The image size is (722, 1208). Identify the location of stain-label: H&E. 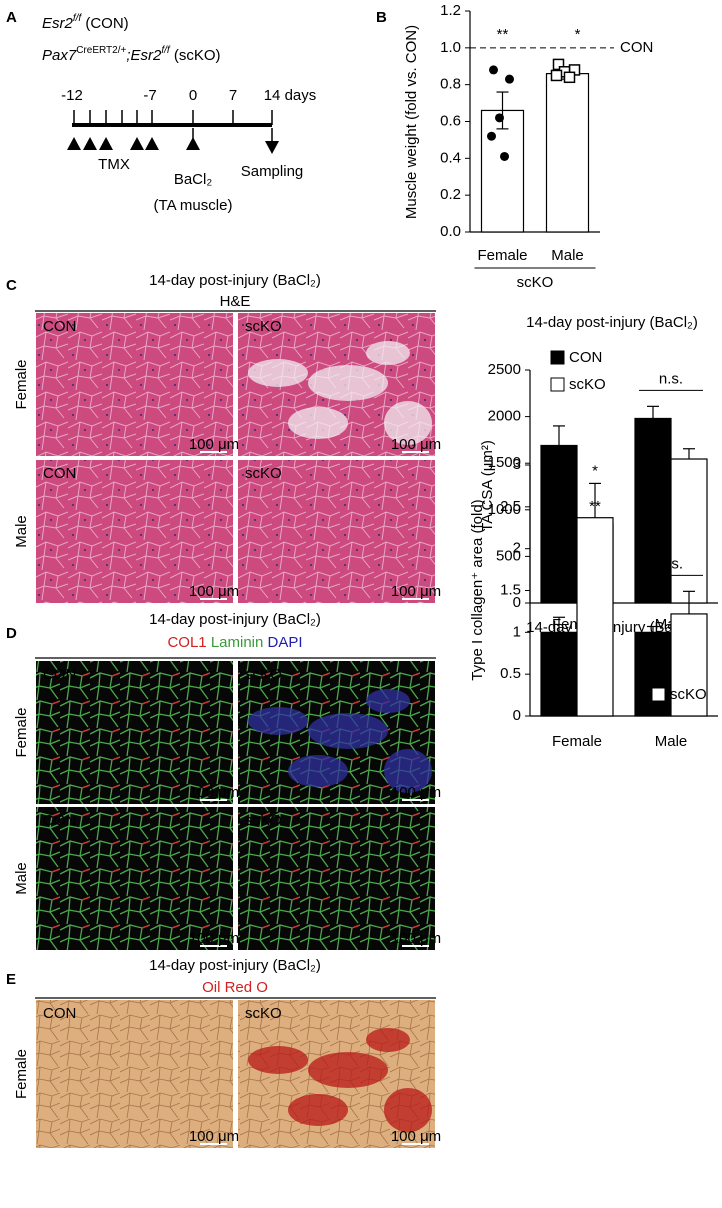
(235, 301).